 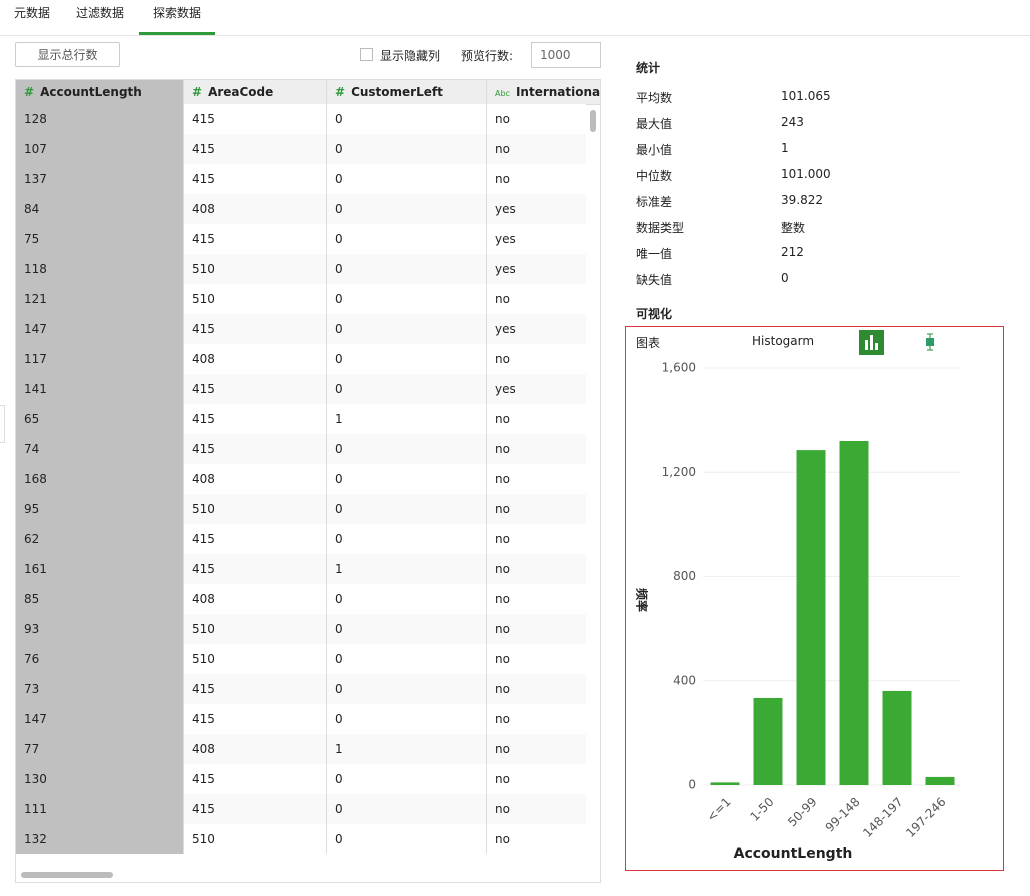 What do you see at coordinates (67, 875) in the screenshot?
I see `h-scrollbar` at bounding box center [67, 875].